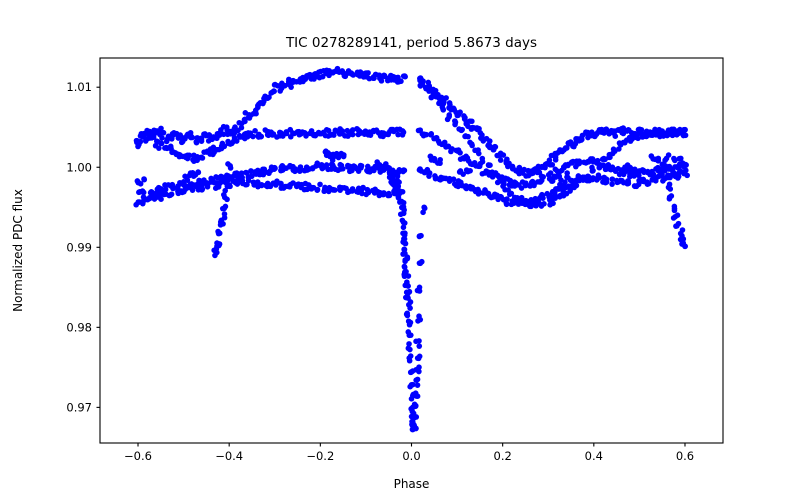 The height and width of the screenshot is (500, 800). I want to click on x-tick-label: 0.2, so click(503, 456).